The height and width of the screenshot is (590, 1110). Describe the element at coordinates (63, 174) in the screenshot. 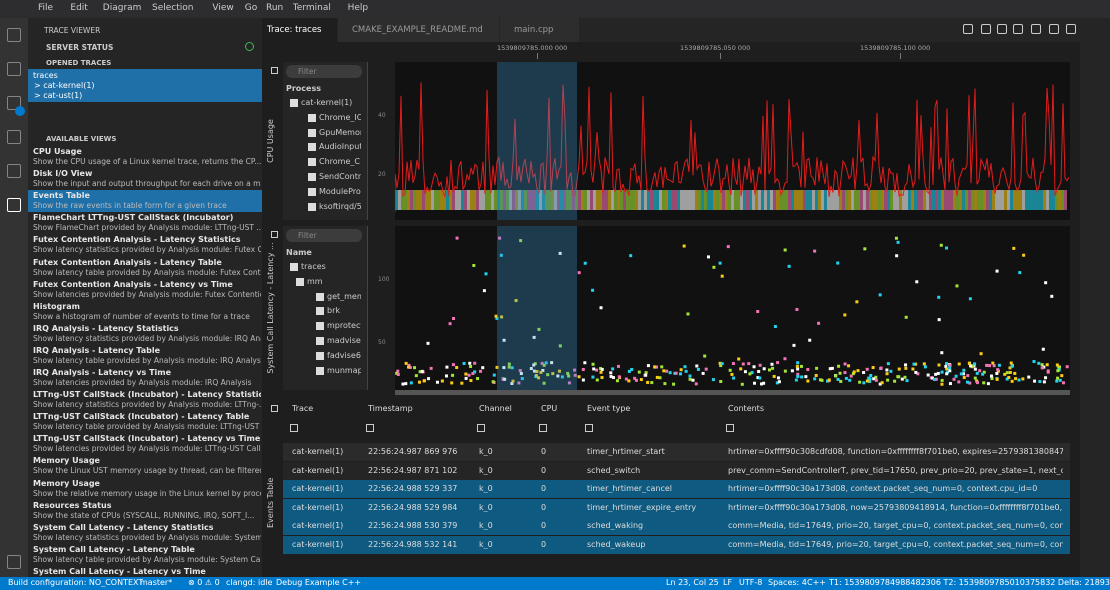

I see `view-name: Disk I/O View` at that location.